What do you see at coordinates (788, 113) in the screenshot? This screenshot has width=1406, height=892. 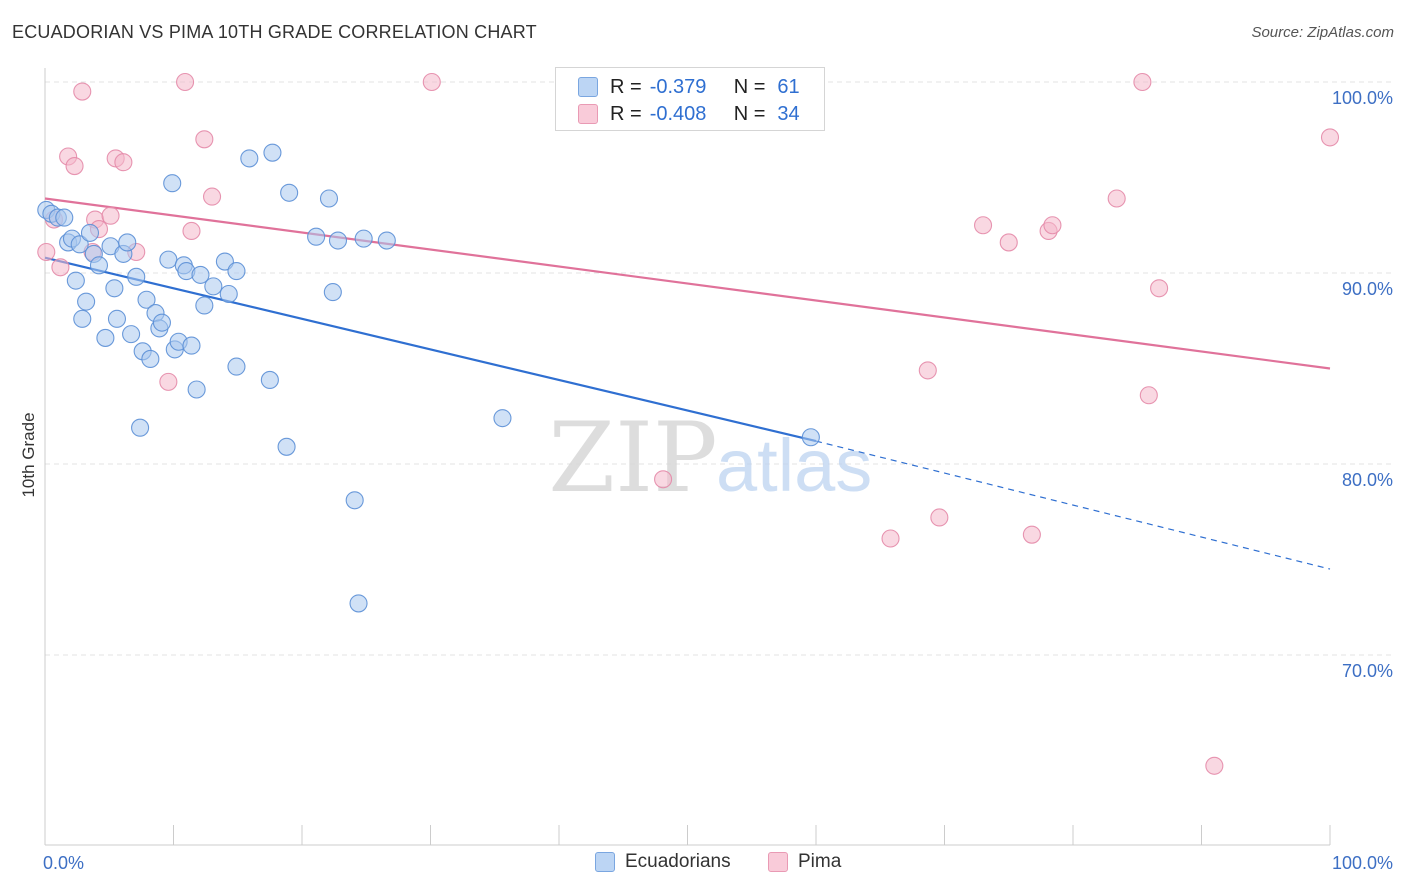 I see `legend-n-value: 34` at bounding box center [788, 113].